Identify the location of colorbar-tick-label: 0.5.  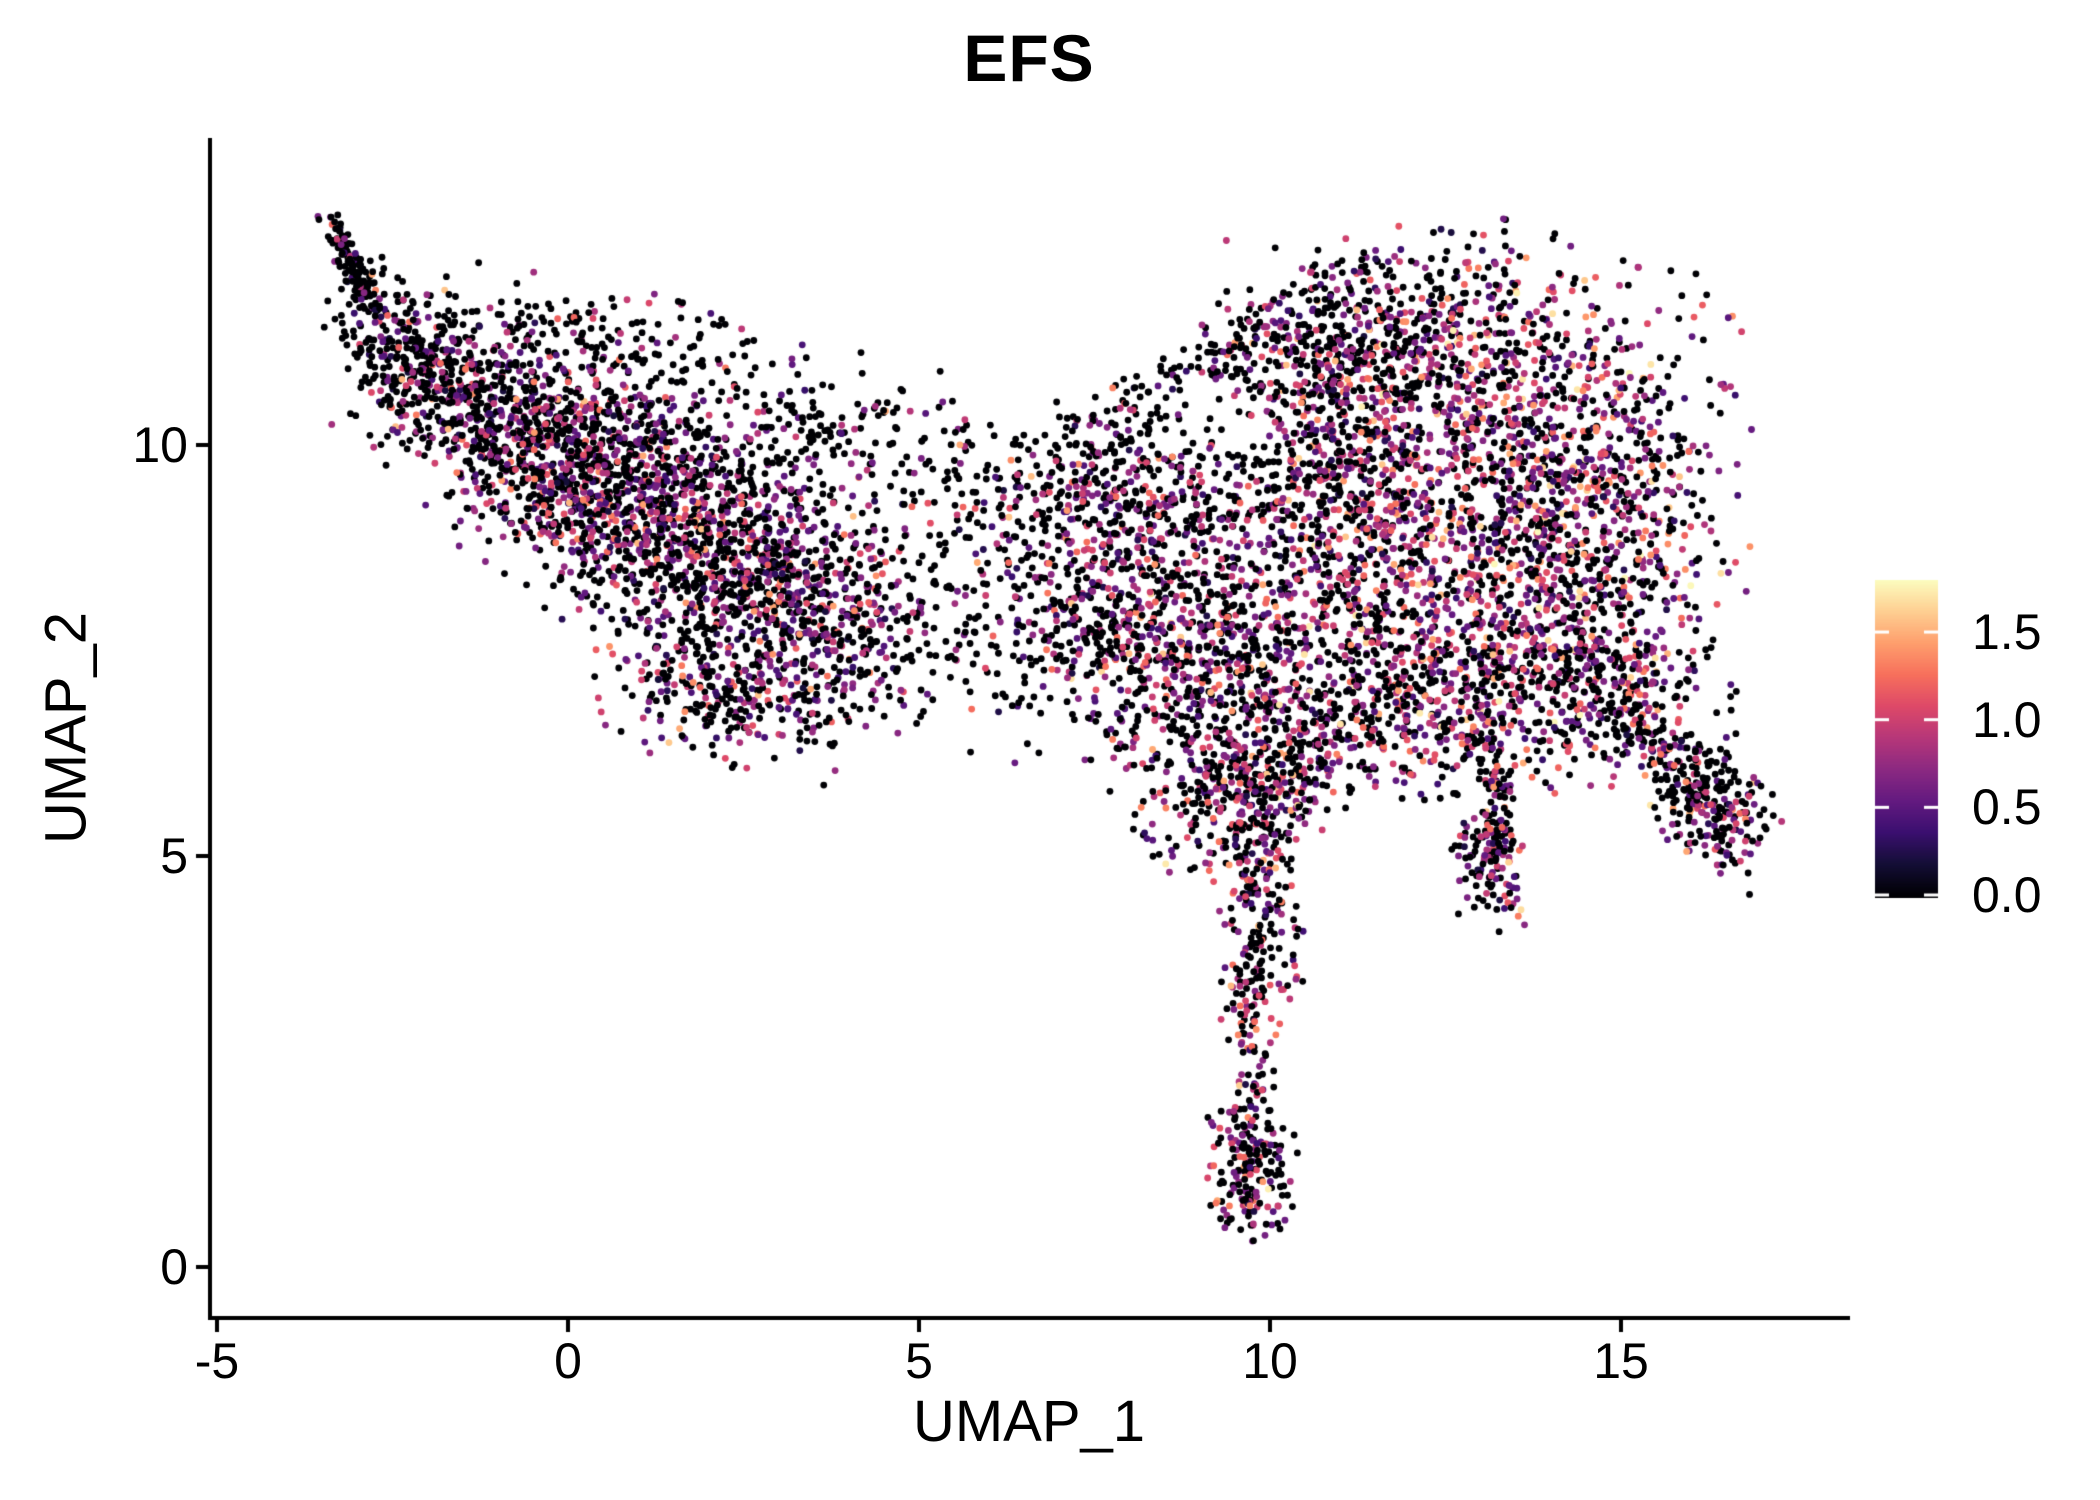
(2007, 807).